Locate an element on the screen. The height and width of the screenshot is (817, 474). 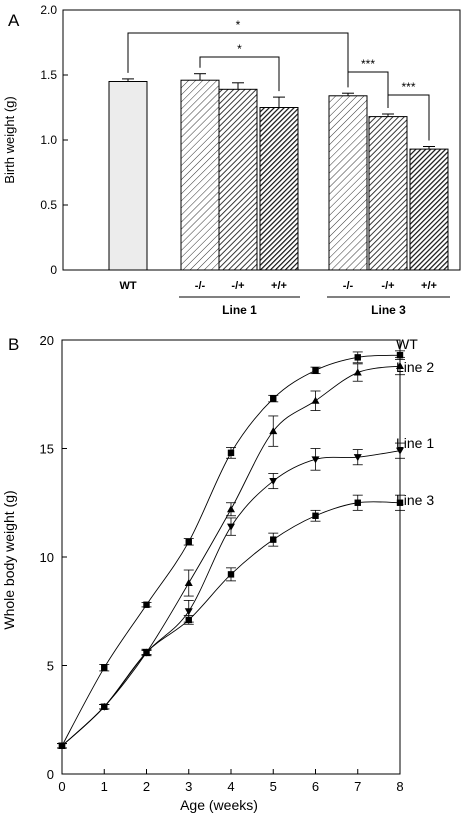
panel-b-y-axis-label: Whole body weight (g) is located at coordinates (9, 559).